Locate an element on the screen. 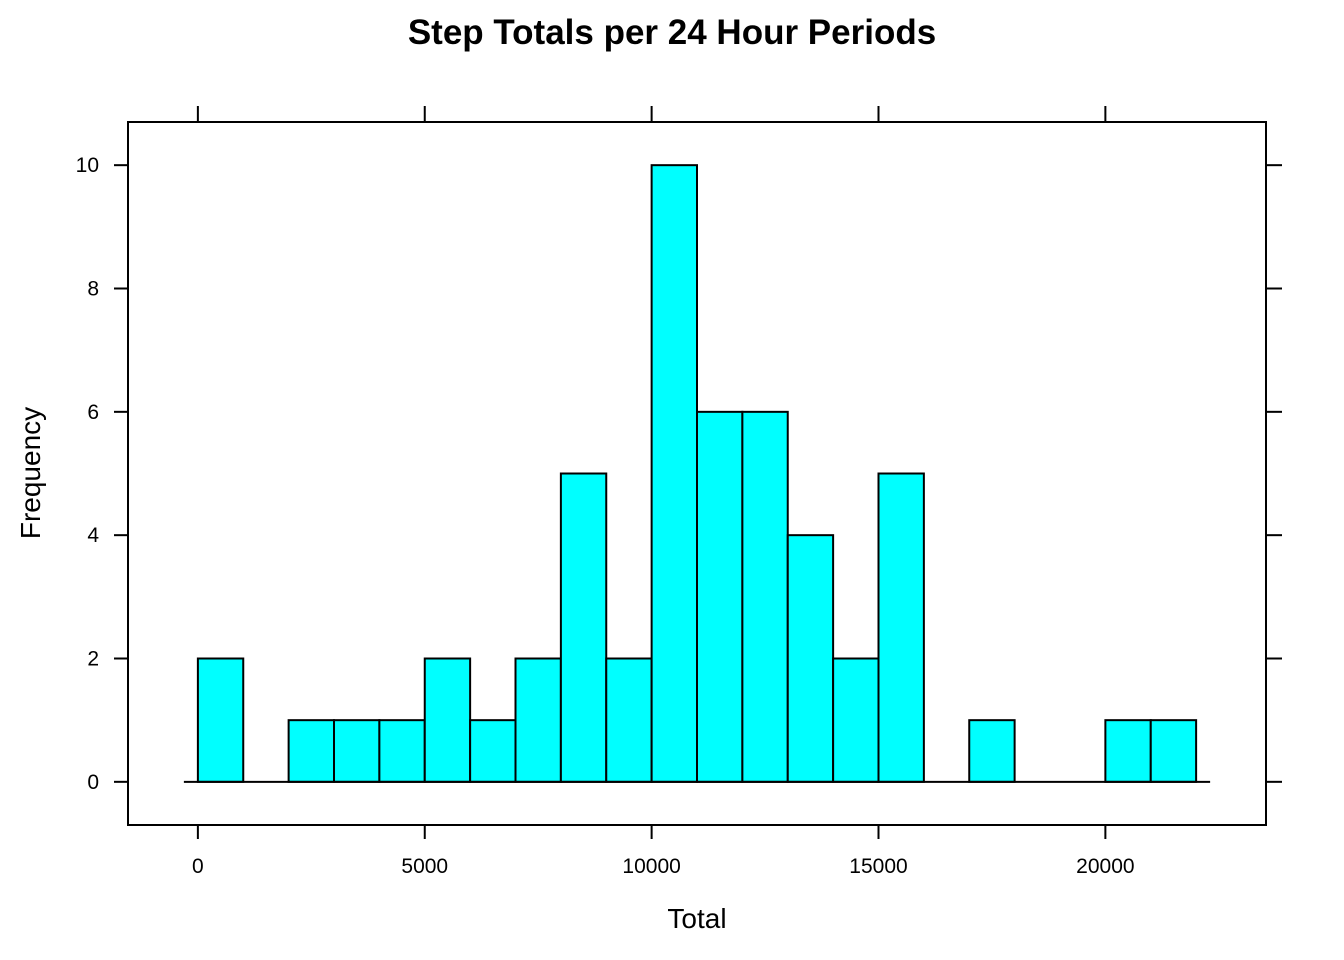 The width and height of the screenshot is (1344, 960). x-tick-label-3: 15000 is located at coordinates (878, 866).